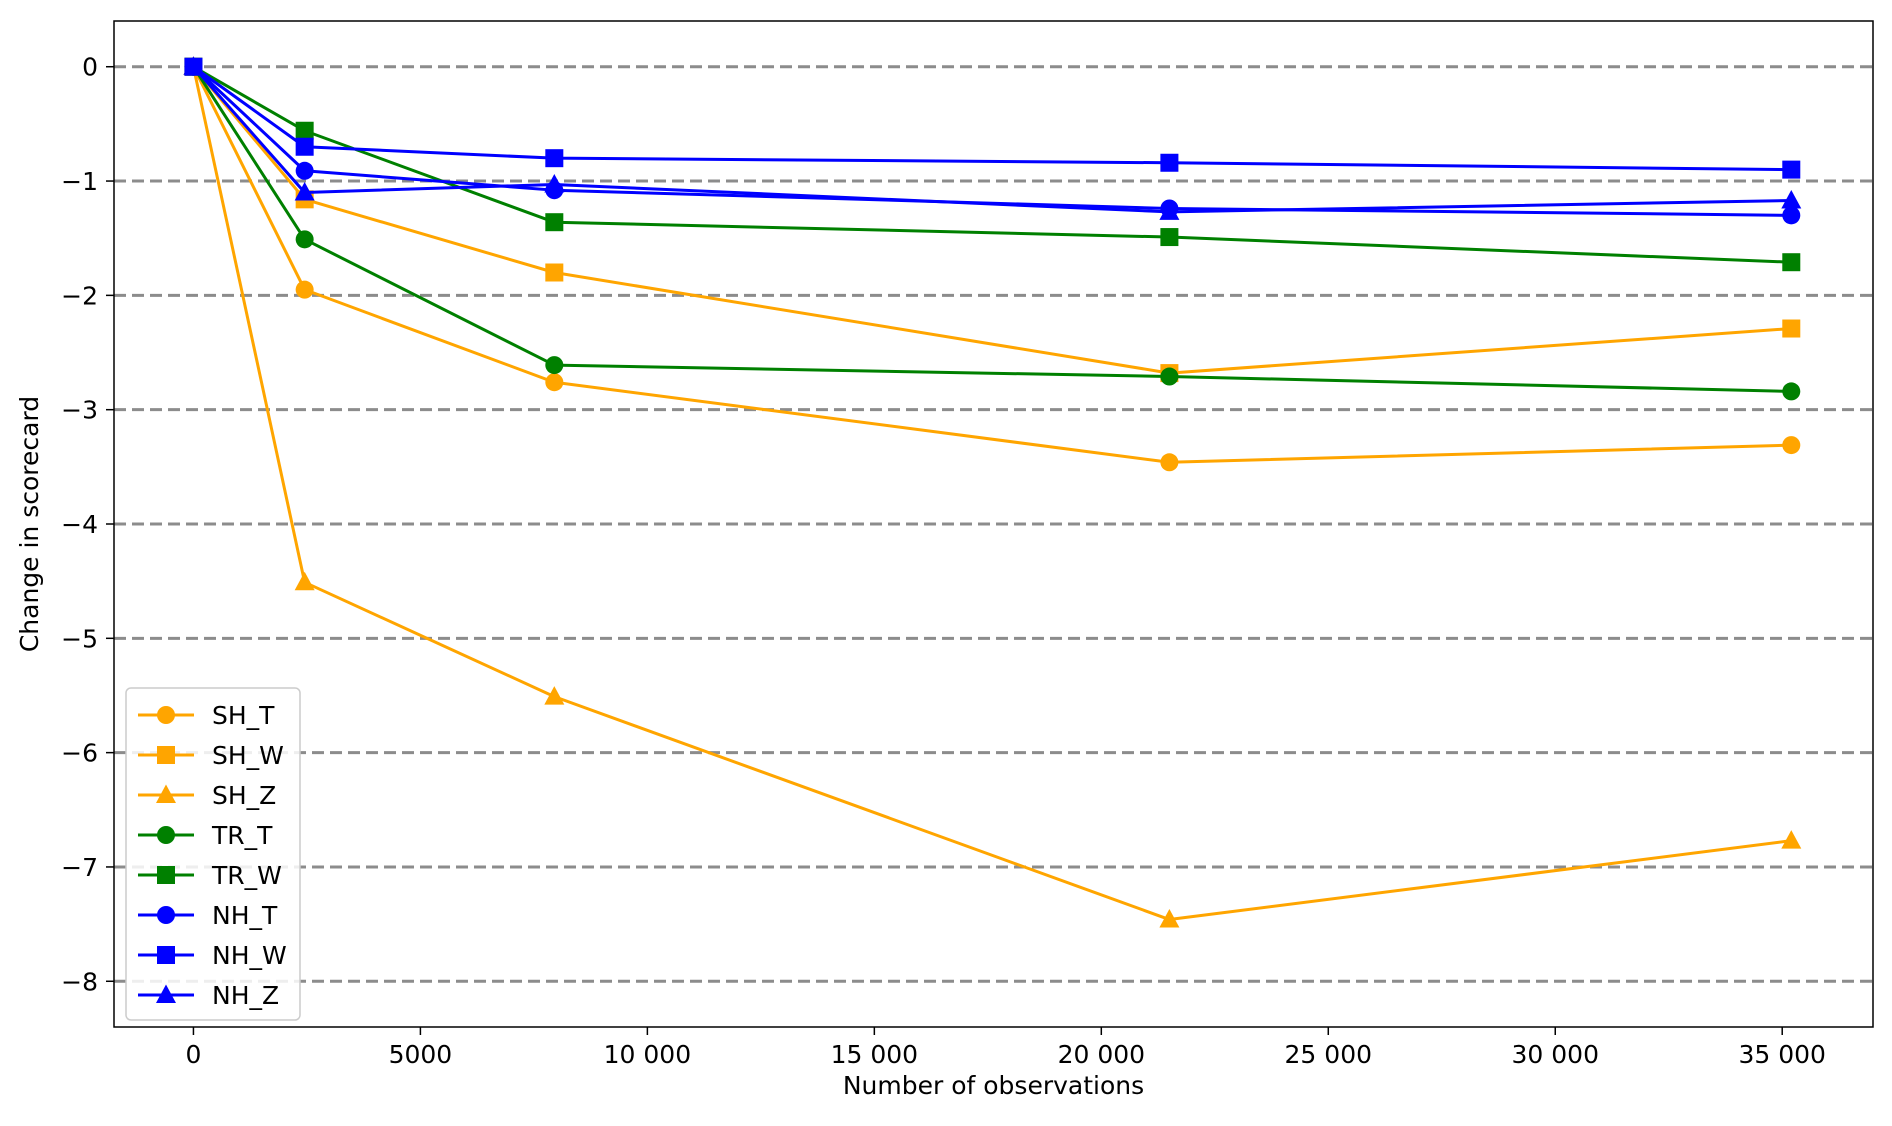 Image resolution: width=1892 pixels, height=1126 pixels. What do you see at coordinates (79, 524) in the screenshot?
I see `y-tick-label: −4` at bounding box center [79, 524].